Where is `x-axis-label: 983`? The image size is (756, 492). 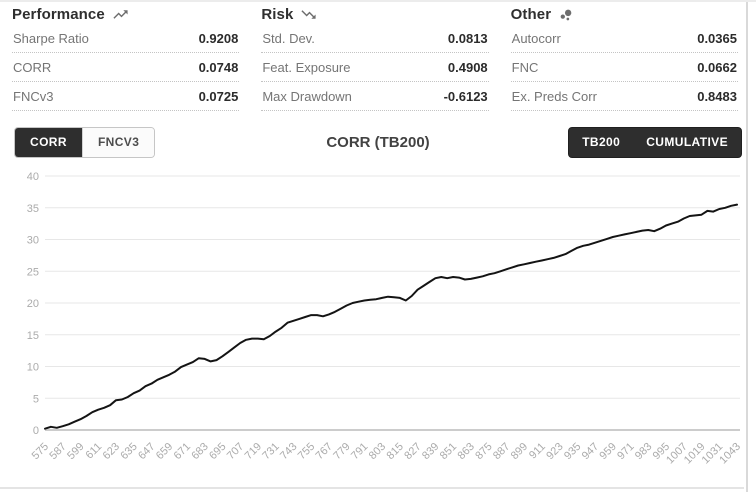
x-axis-label: 983 is located at coordinates (643, 451).